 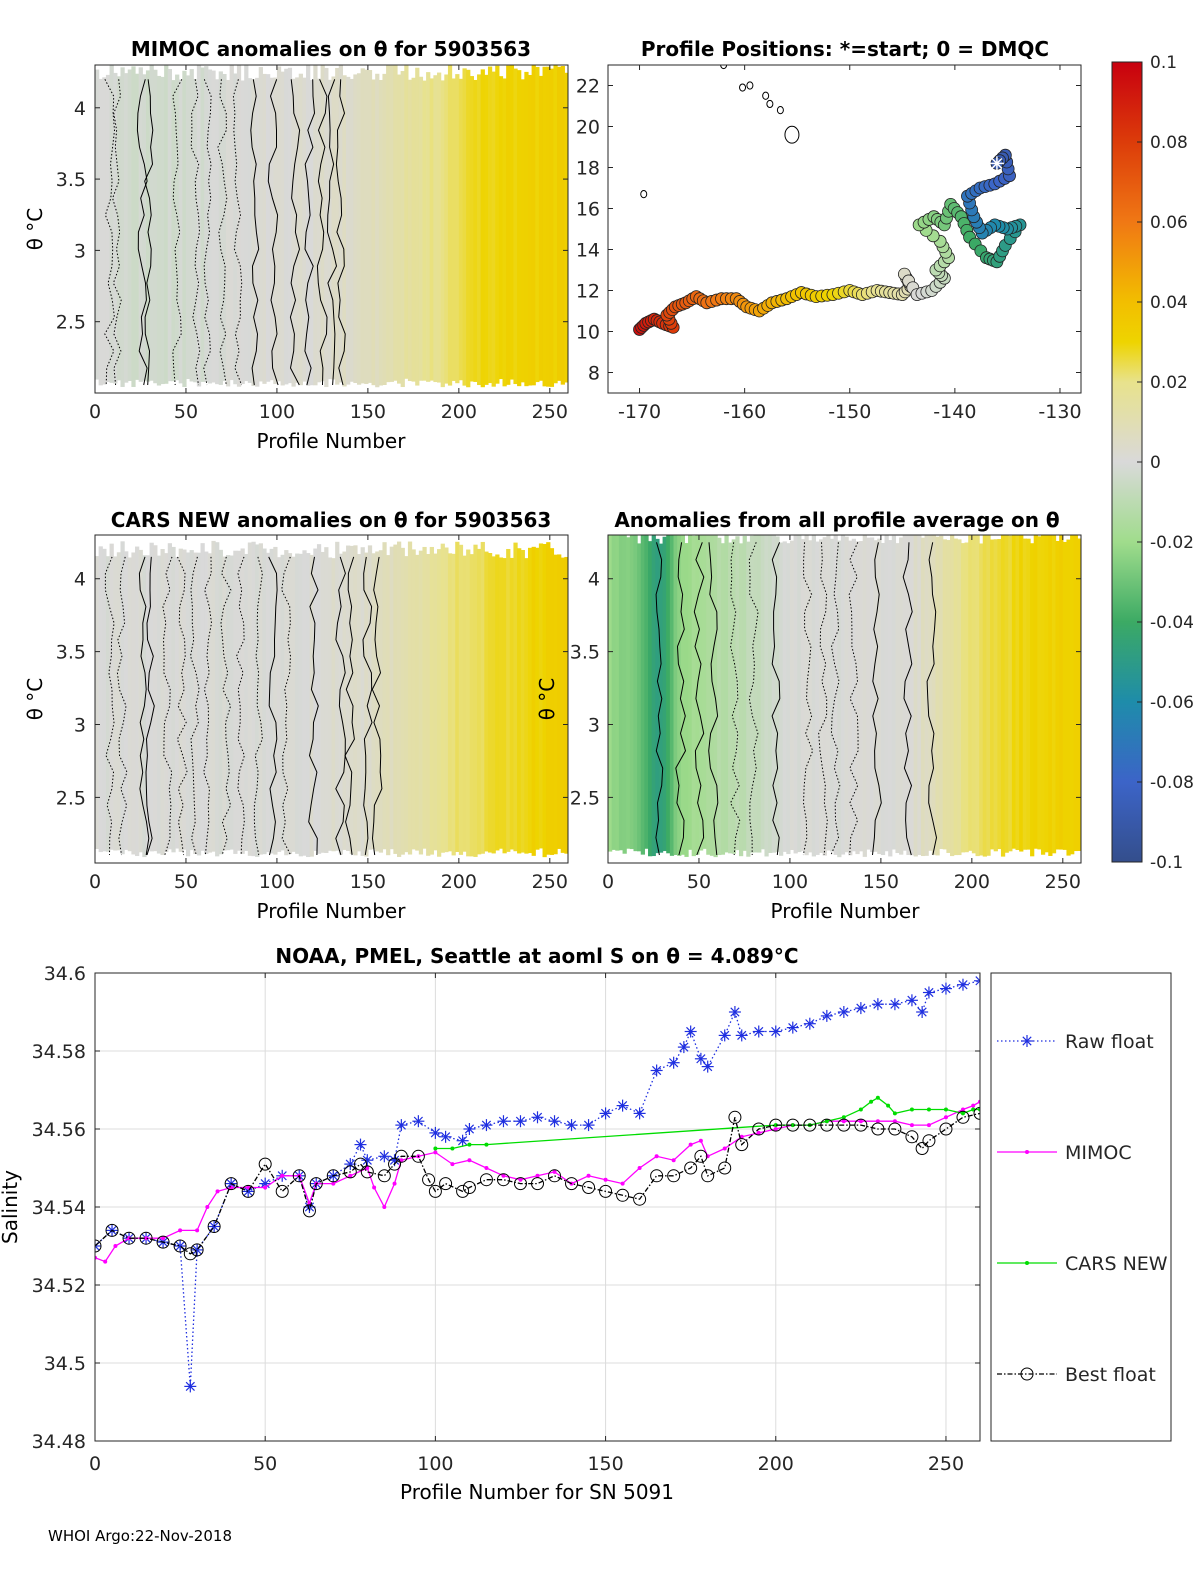 I want to click on salinity-legend: Raw float MIMOC CARS NEW Best float, so click(x=1081, y=1207).